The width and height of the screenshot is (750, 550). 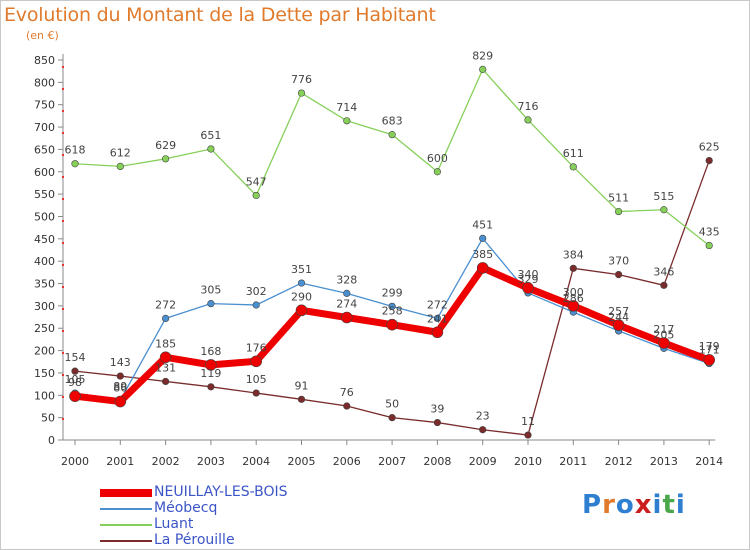 I want to click on data-label-neuillay-les-bois: 385, so click(x=482, y=254).